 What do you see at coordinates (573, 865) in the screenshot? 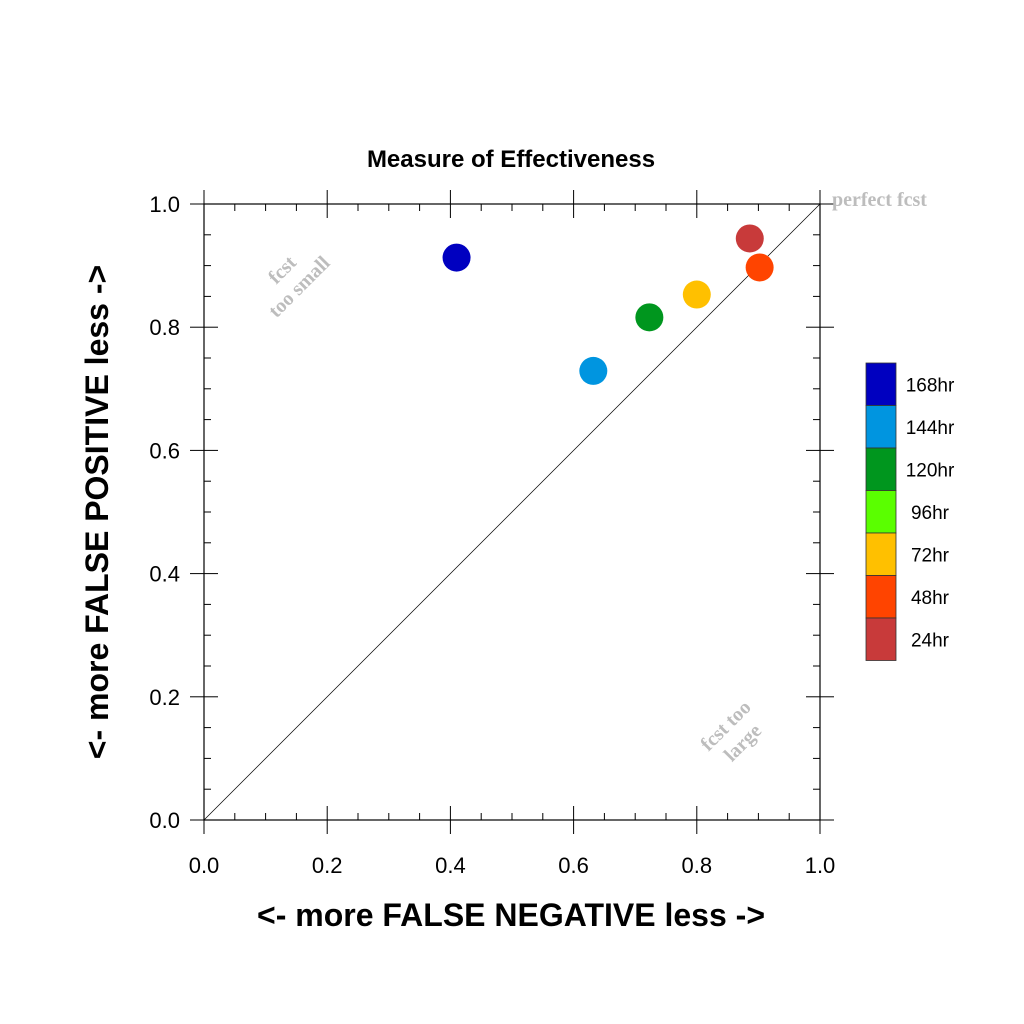
I see `x-tick-label: 0.6` at bounding box center [573, 865].